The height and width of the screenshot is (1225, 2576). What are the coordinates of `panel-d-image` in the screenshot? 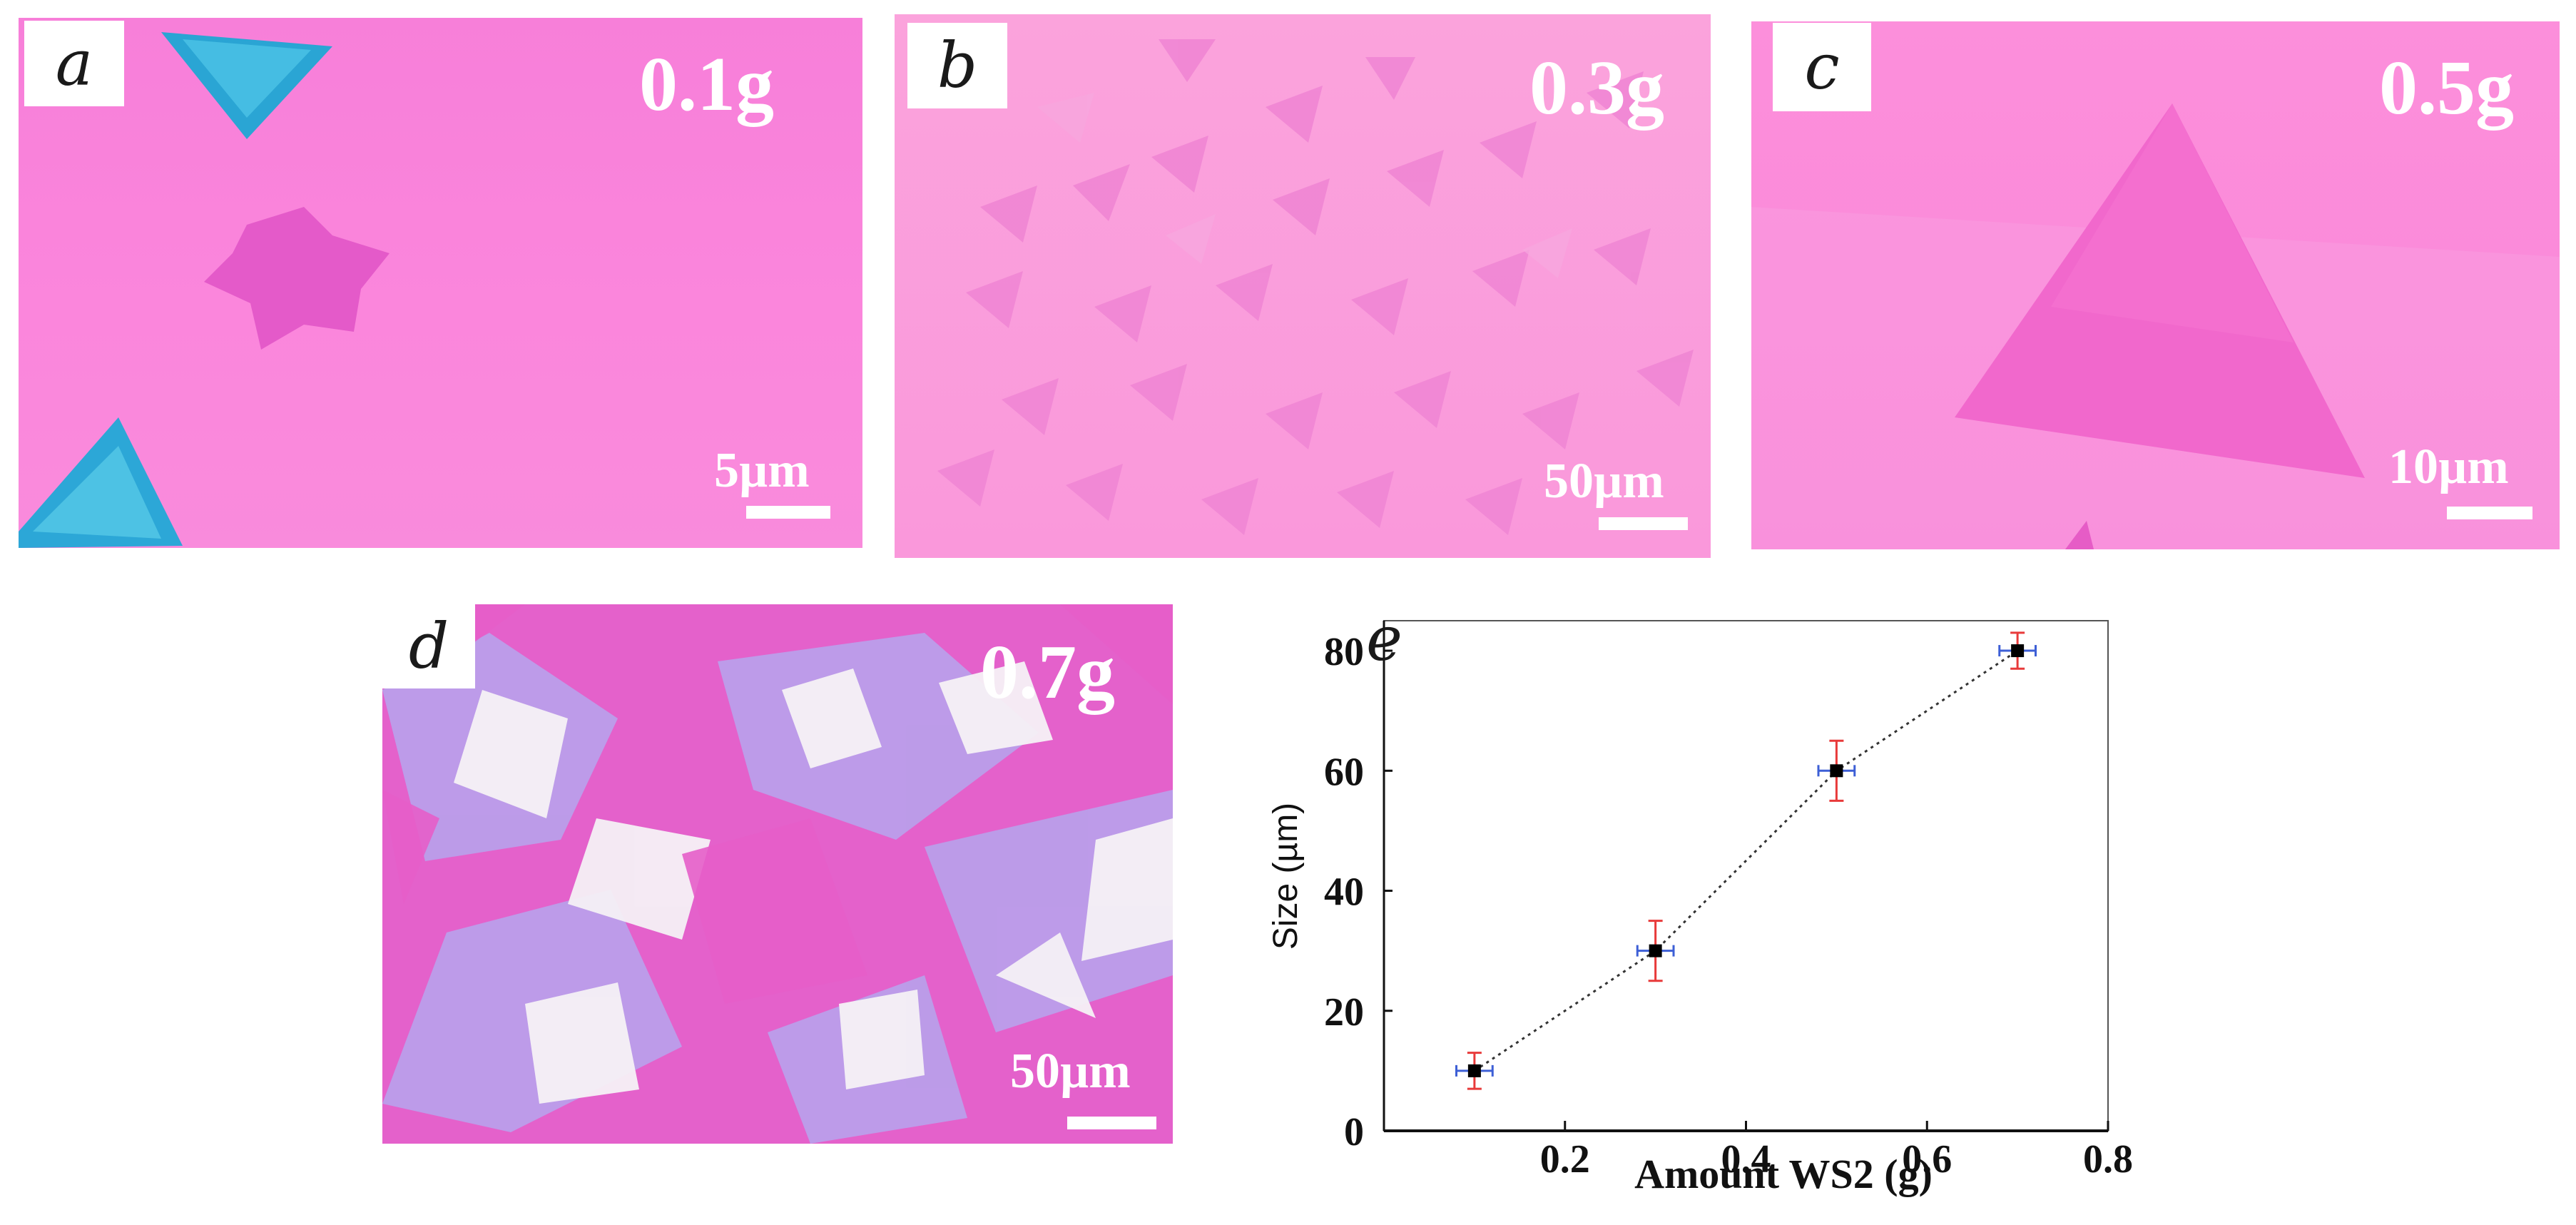 It's located at (777, 874).